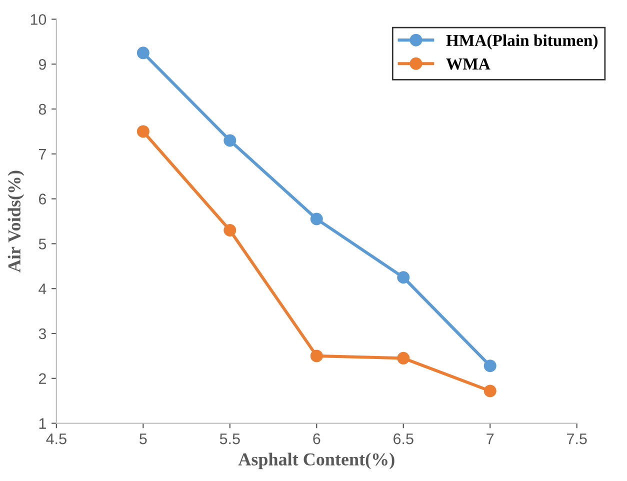  Describe the element at coordinates (42, 64) in the screenshot. I see `y-tick-label: 9` at that location.